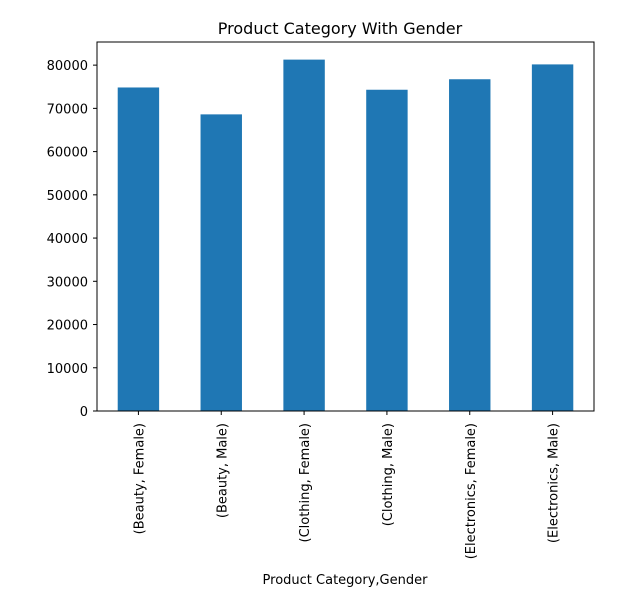 This screenshot has width=627, height=613. Describe the element at coordinates (67, 239) in the screenshot. I see `y-tick-label: 40000` at that location.